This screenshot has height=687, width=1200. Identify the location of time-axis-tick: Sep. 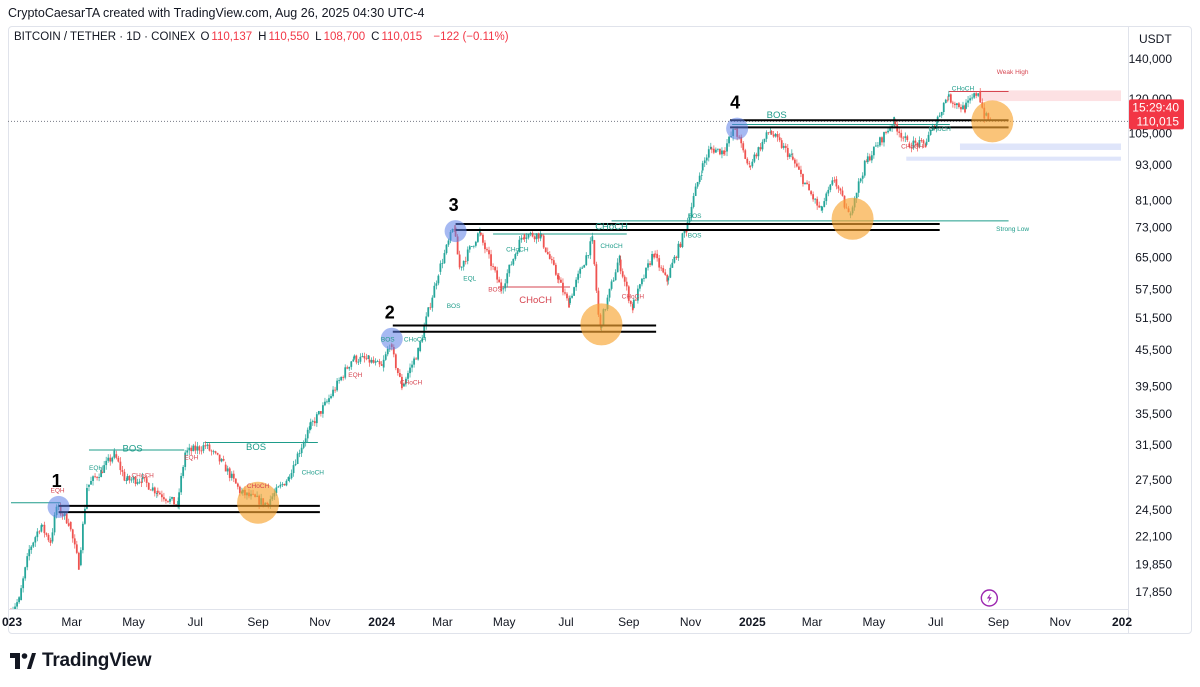
(999, 622).